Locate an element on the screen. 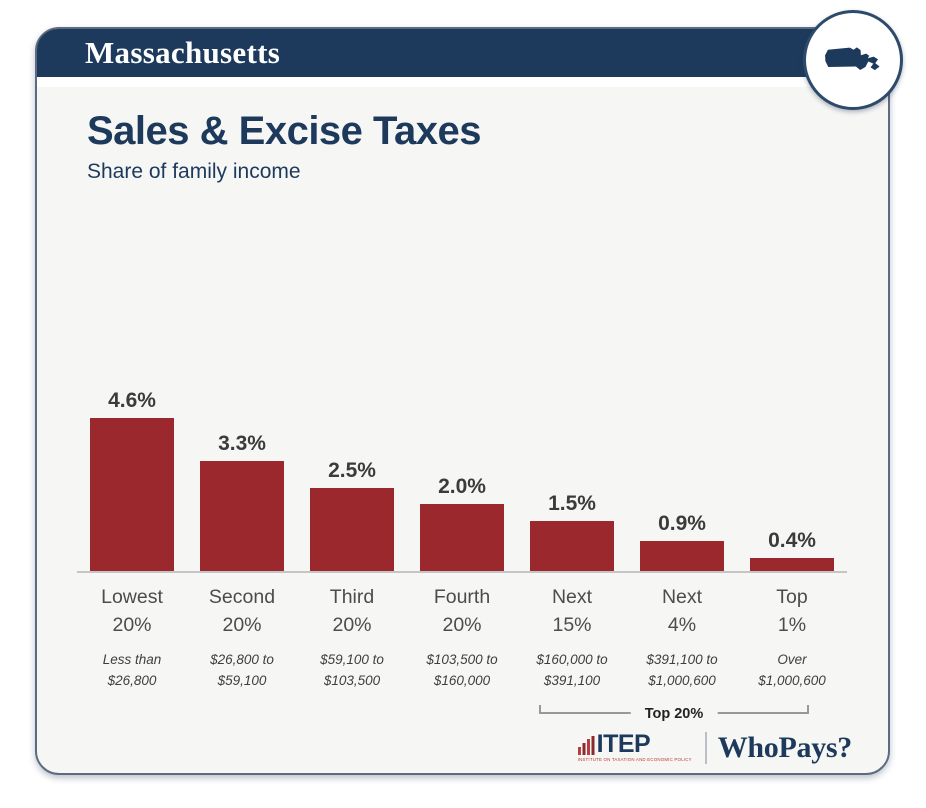  category-label: Fourth 20% is located at coordinates (462, 611).